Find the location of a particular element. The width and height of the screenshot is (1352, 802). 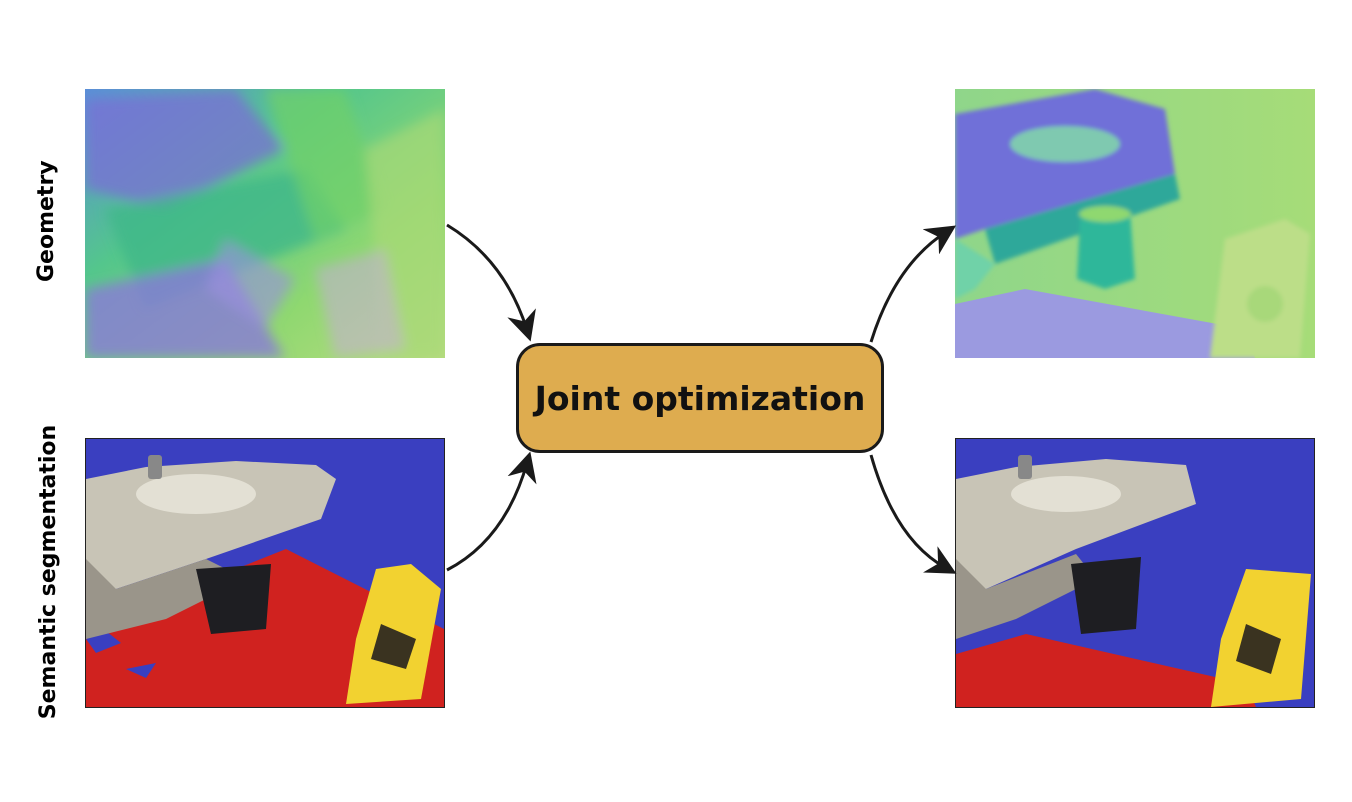

arrow-semantic-to-optimization is located at coordinates (491, 511).